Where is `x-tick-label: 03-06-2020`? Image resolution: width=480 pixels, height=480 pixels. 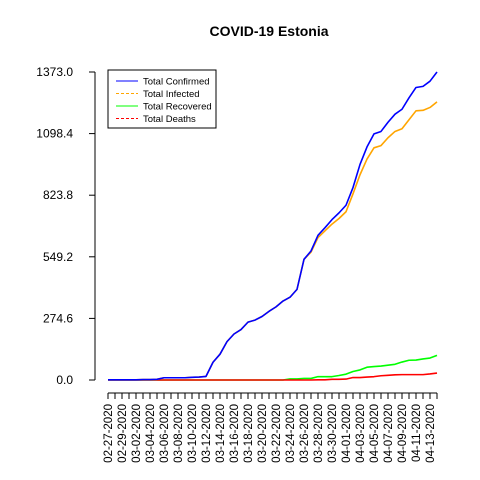 x-tick-label: 03-06-2020 is located at coordinates (165, 433).